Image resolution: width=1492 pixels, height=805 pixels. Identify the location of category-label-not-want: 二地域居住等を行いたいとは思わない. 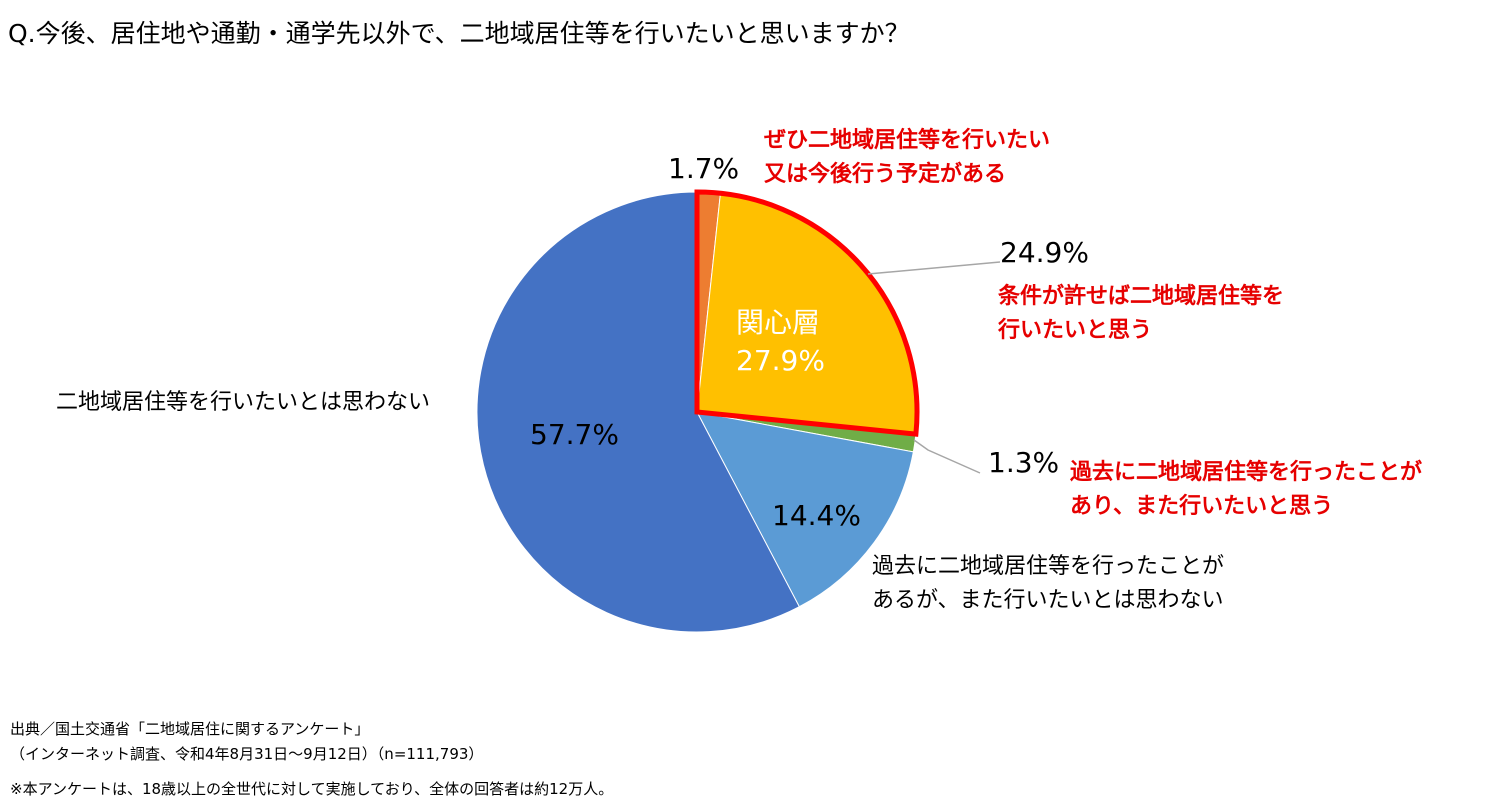
(243, 402).